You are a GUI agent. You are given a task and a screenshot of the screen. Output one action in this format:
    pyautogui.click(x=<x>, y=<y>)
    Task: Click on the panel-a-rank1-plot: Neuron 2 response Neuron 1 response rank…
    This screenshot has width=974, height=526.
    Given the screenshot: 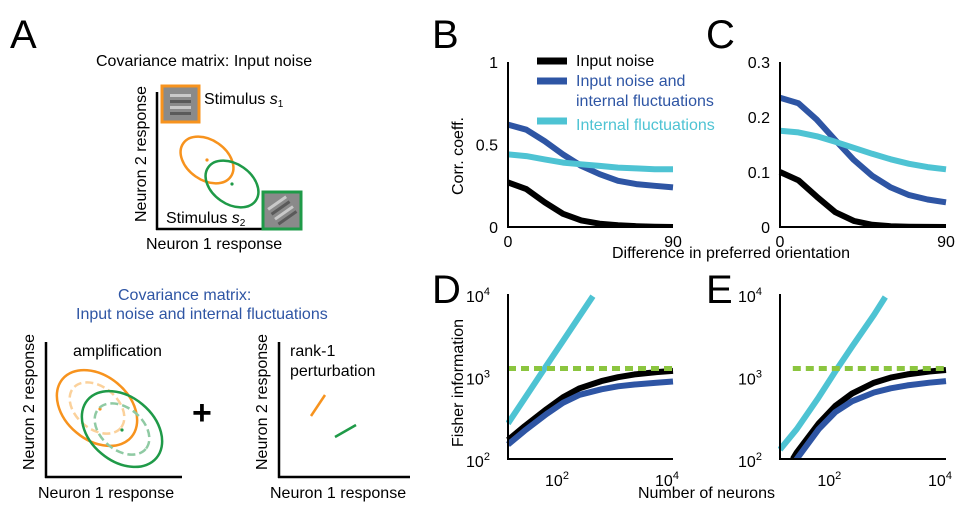 What is the action you would take?
    pyautogui.click(x=332, y=418)
    